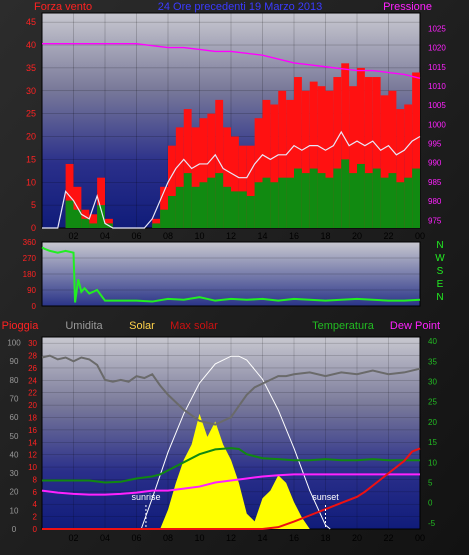 The height and width of the screenshot is (555, 469). What do you see at coordinates (32, 418) in the screenshot?
I see `rain-y-tick-label: 18` at bounding box center [32, 418].